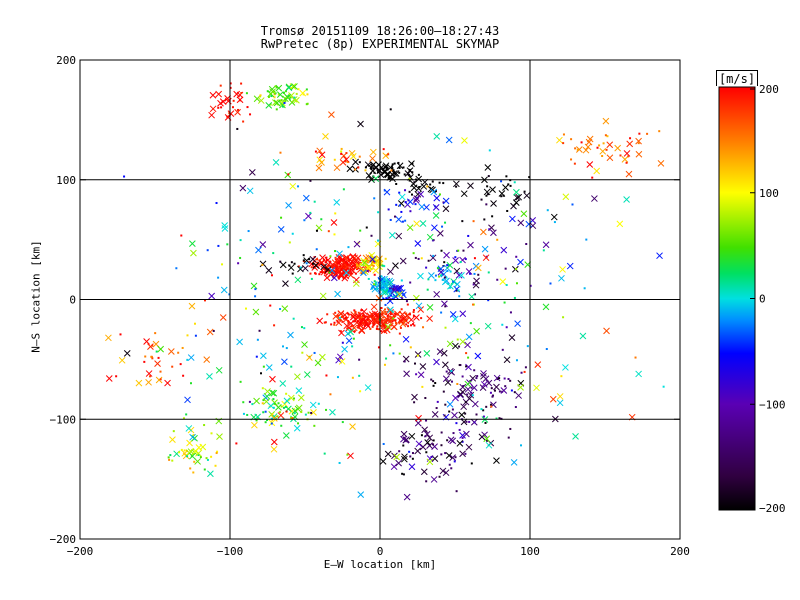 The image size is (800, 600). I want to click on y-tick-label: −200, so click(63, 539).